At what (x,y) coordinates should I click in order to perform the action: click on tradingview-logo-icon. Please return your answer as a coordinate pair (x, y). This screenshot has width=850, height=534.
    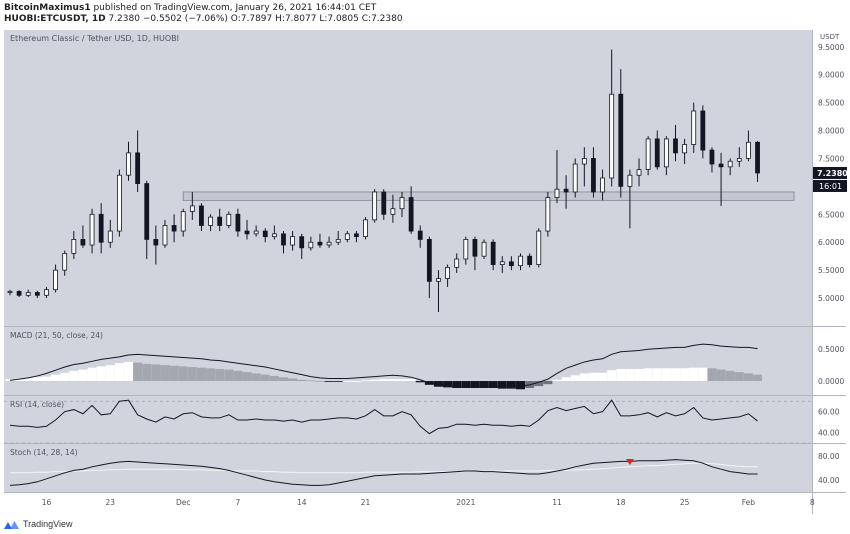
    Looking at the image, I should click on (12, 524).